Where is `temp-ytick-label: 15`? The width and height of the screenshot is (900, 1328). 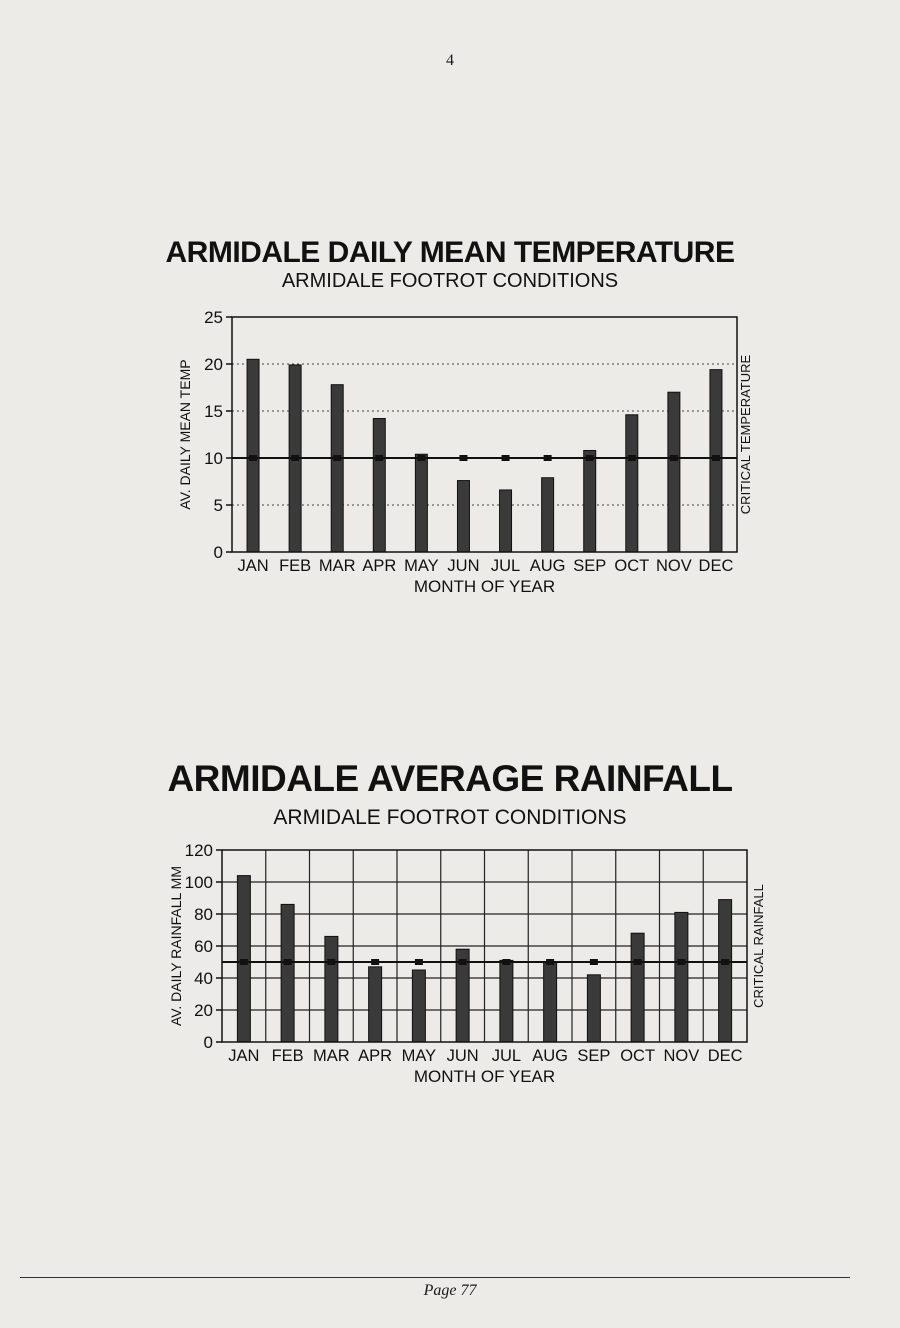
temp-ytick-label: 15 is located at coordinates (213, 411).